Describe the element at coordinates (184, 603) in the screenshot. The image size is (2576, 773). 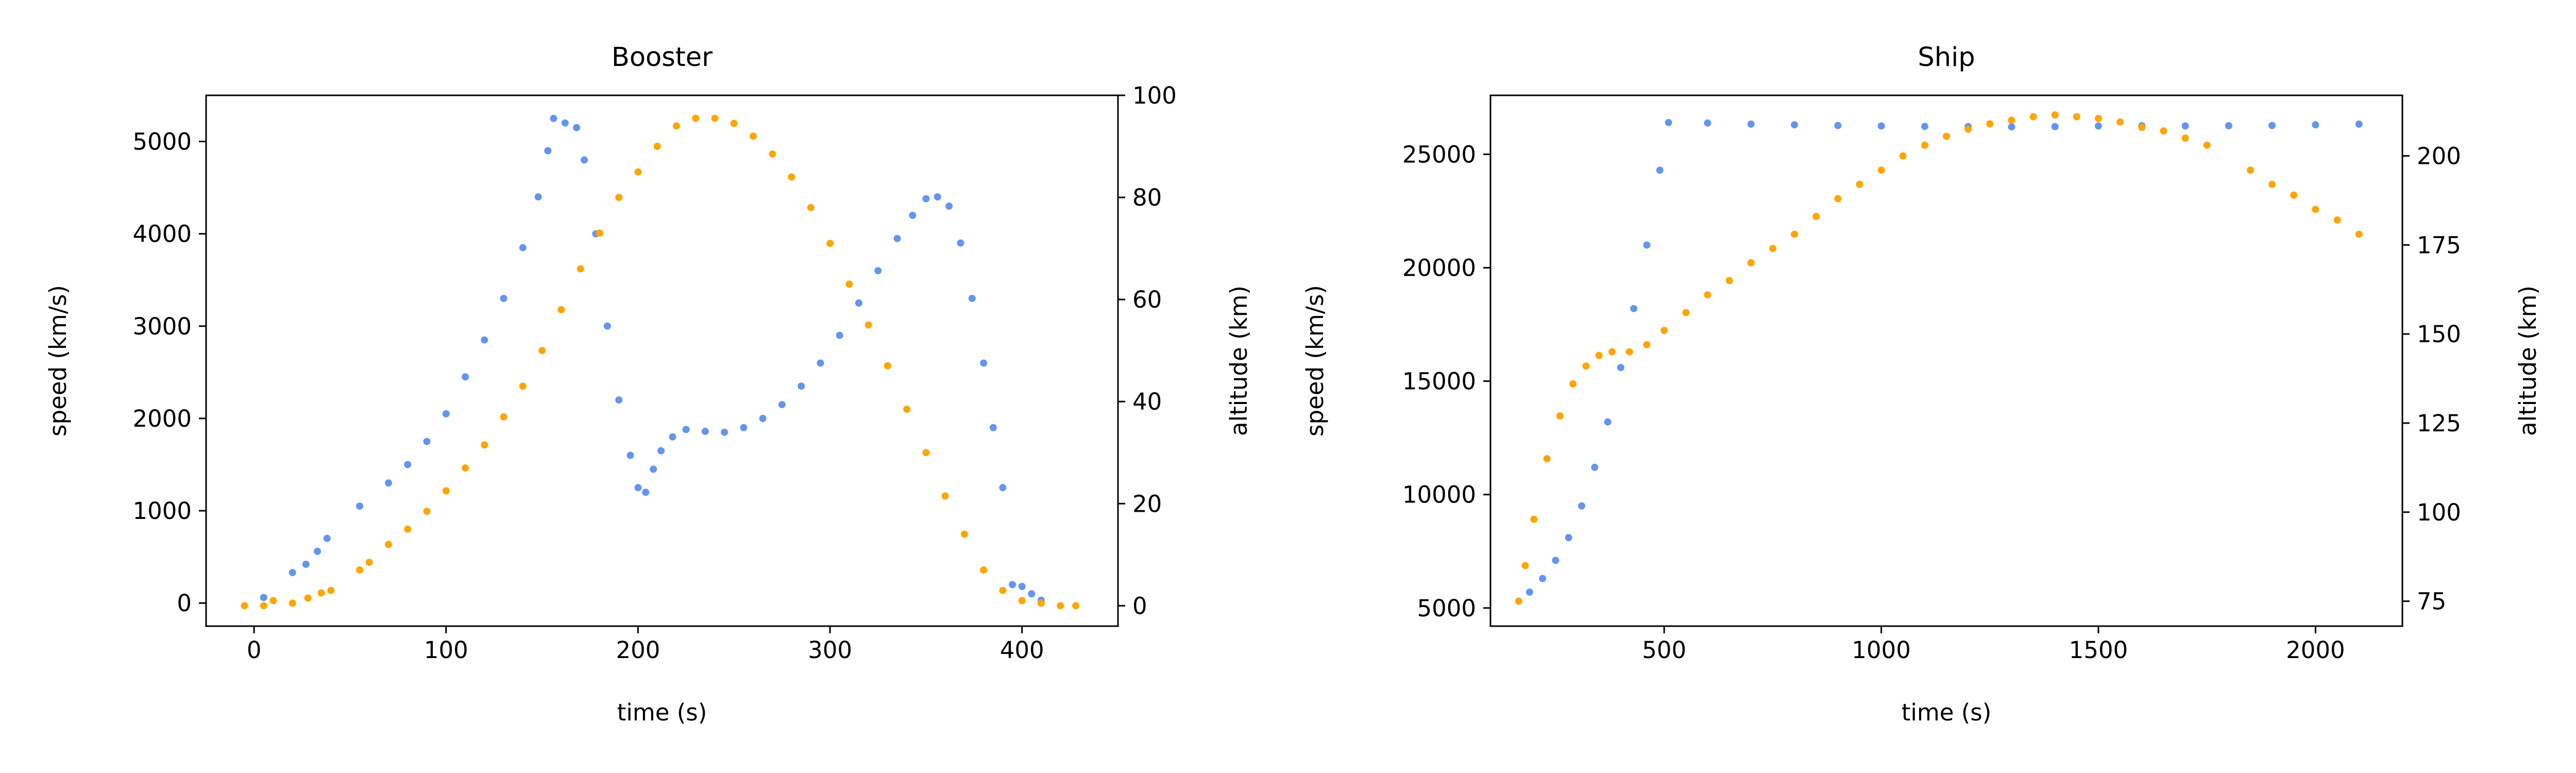
I see `booster-ytick-label: 0` at that location.